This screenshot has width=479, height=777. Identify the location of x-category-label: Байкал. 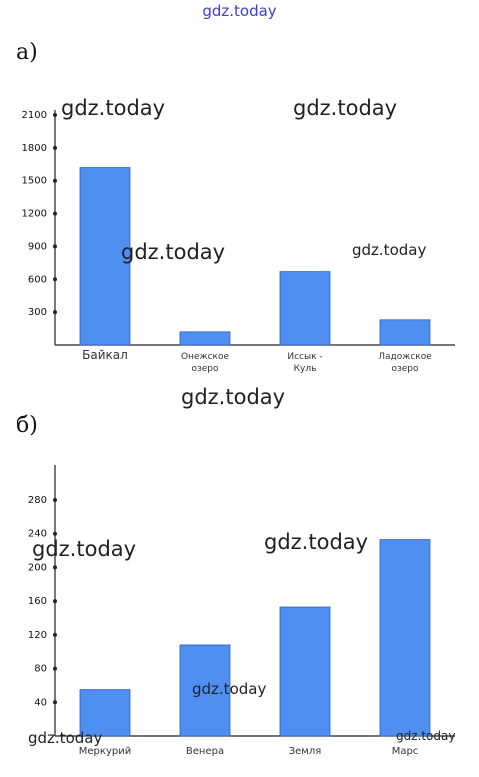
(105, 355).